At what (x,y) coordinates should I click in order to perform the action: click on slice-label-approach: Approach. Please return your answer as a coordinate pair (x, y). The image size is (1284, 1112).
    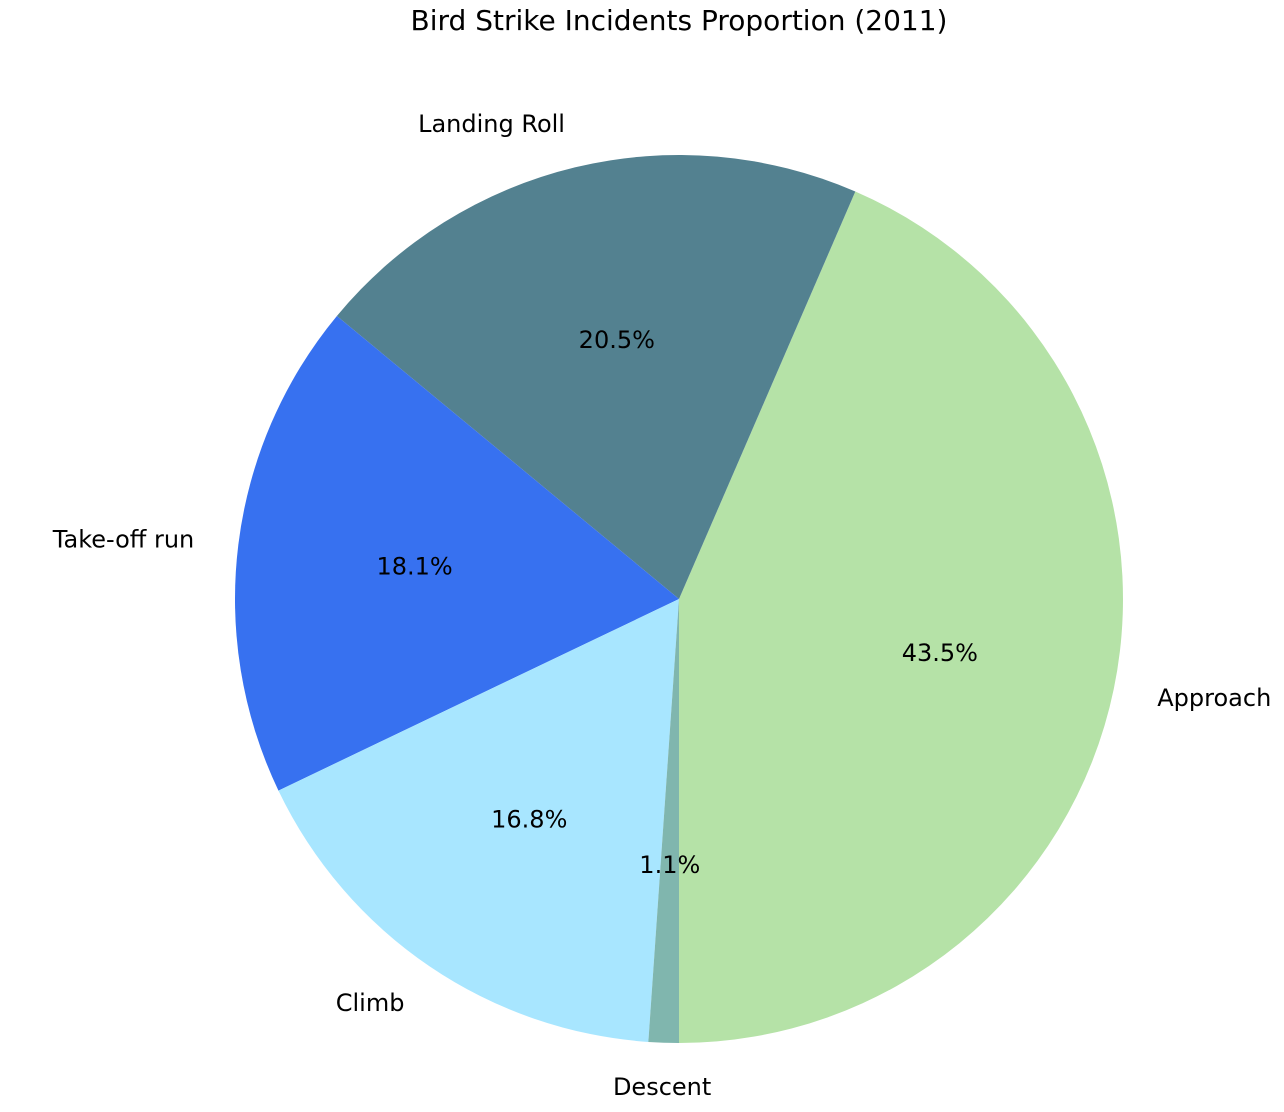
    Looking at the image, I should click on (1214, 698).